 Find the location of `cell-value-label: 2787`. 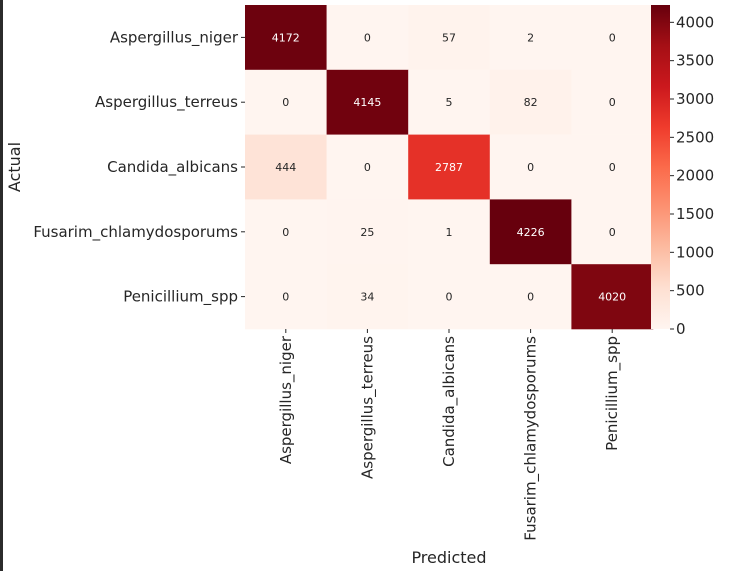

cell-value-label: 2787 is located at coordinates (449, 167).